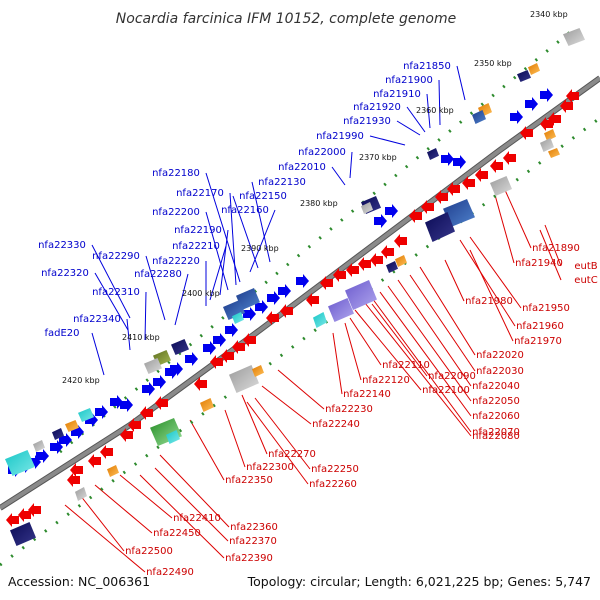 The image size is (600, 600). What do you see at coordinates (177, 533) in the screenshot?
I see `gene-label-nfa22450: nfa22450` at bounding box center [177, 533].